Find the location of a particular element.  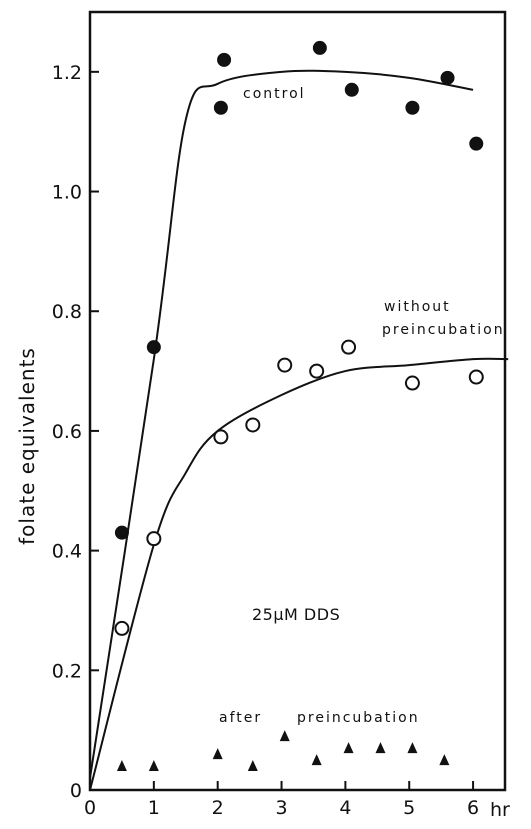

after-preincubation-label-word2: preincubation is located at coordinates (358, 718).